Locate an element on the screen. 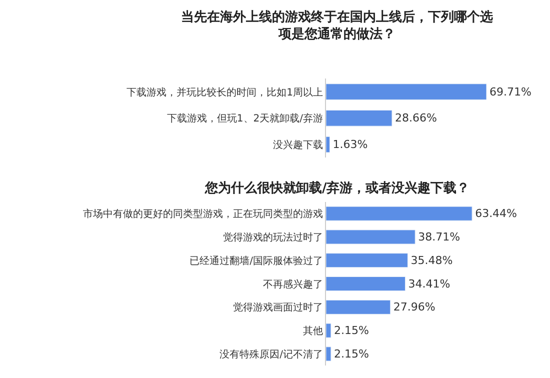  data-label: 1.63% is located at coordinates (350, 145).